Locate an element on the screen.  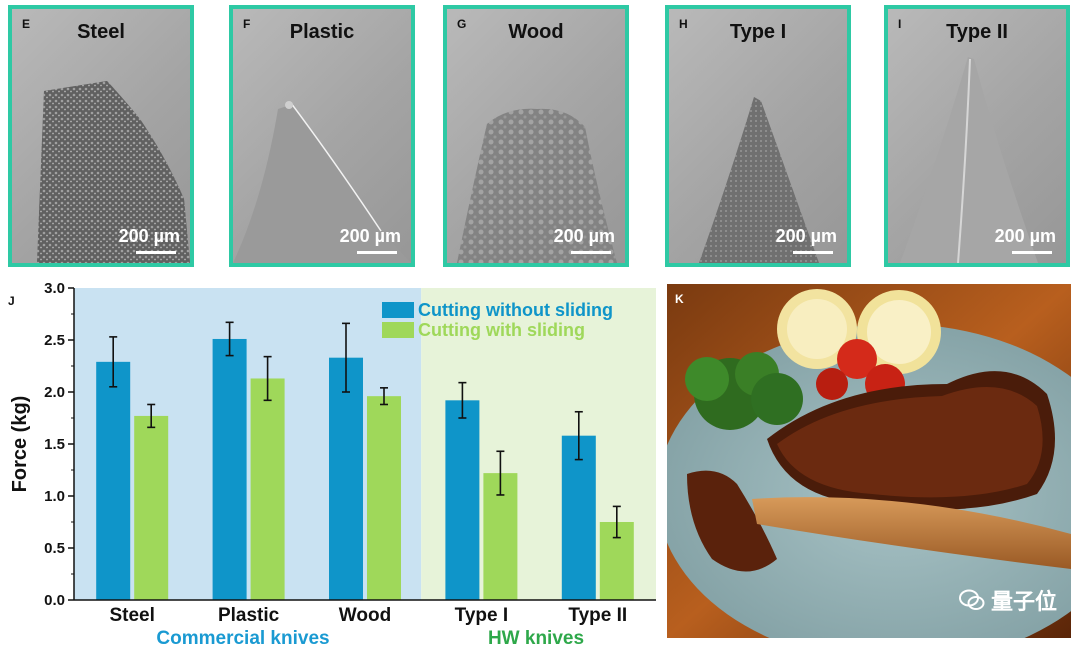
panel-type-i: H Type I 200 µm is located at coordinates (758, 136).